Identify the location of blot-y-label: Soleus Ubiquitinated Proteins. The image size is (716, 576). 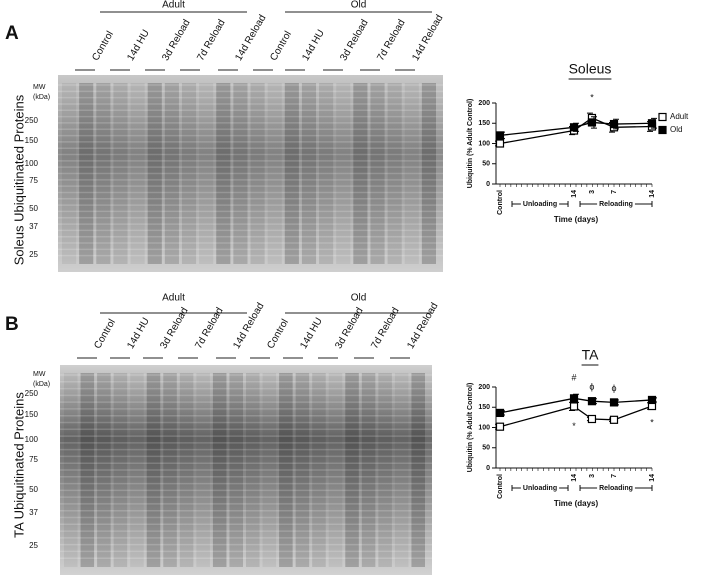
(18, 179).